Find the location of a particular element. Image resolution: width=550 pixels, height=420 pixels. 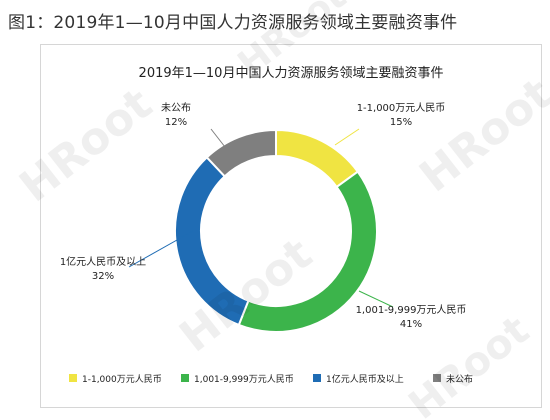

legend: 1-1,000万元人民币 1,001-9,999万元人民币 1亿元人民币及以上 未公布 is located at coordinates (271, 379).